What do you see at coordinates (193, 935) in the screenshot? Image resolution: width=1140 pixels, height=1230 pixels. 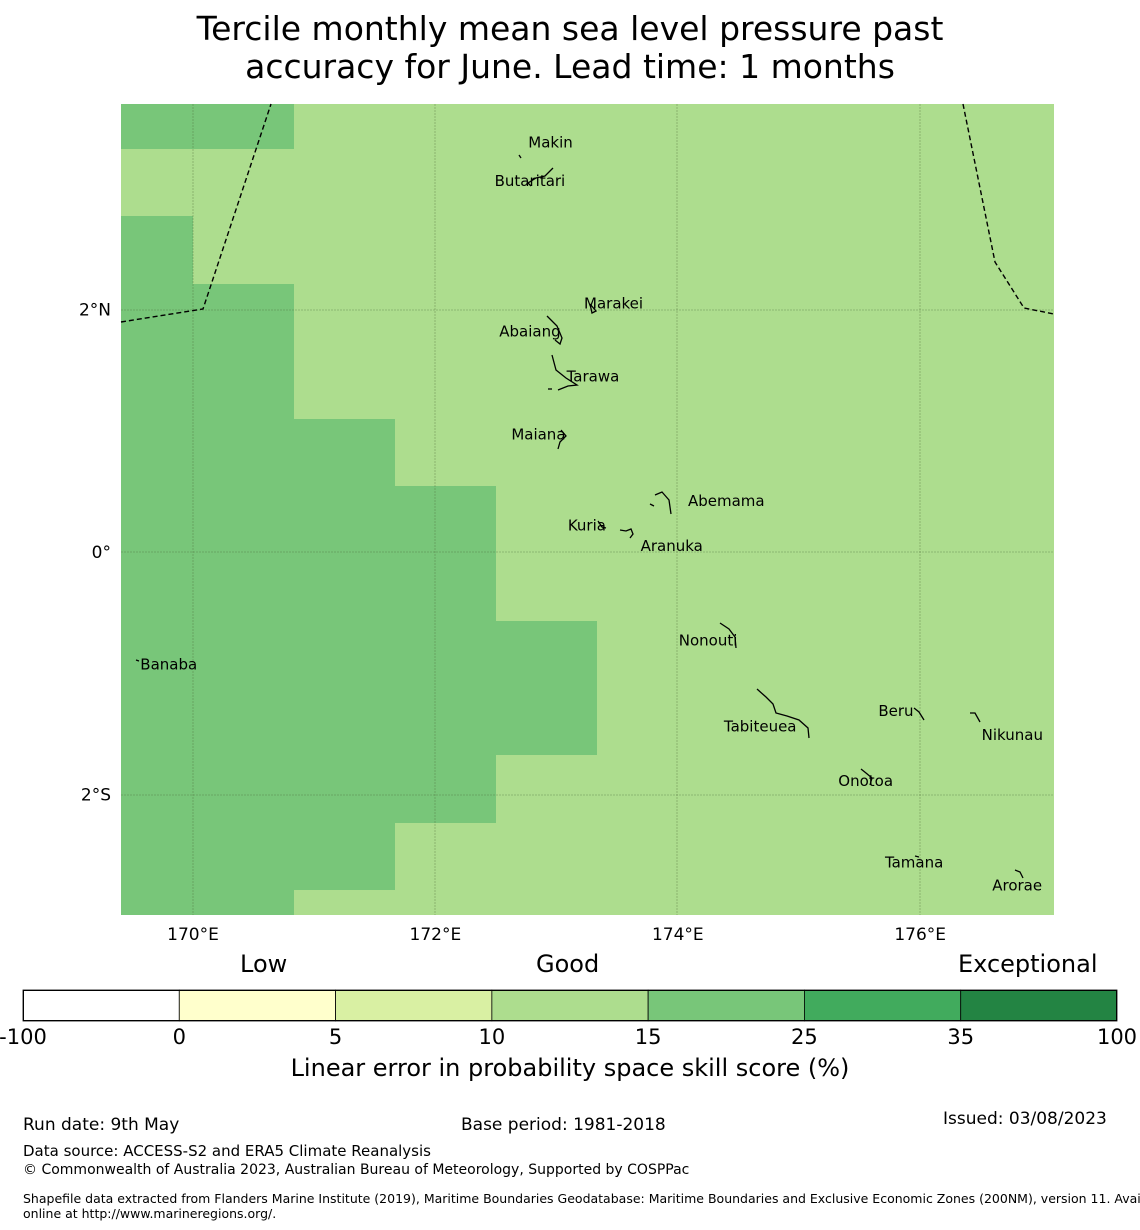 I see `lon-tick-label: 170°E` at bounding box center [193, 935].